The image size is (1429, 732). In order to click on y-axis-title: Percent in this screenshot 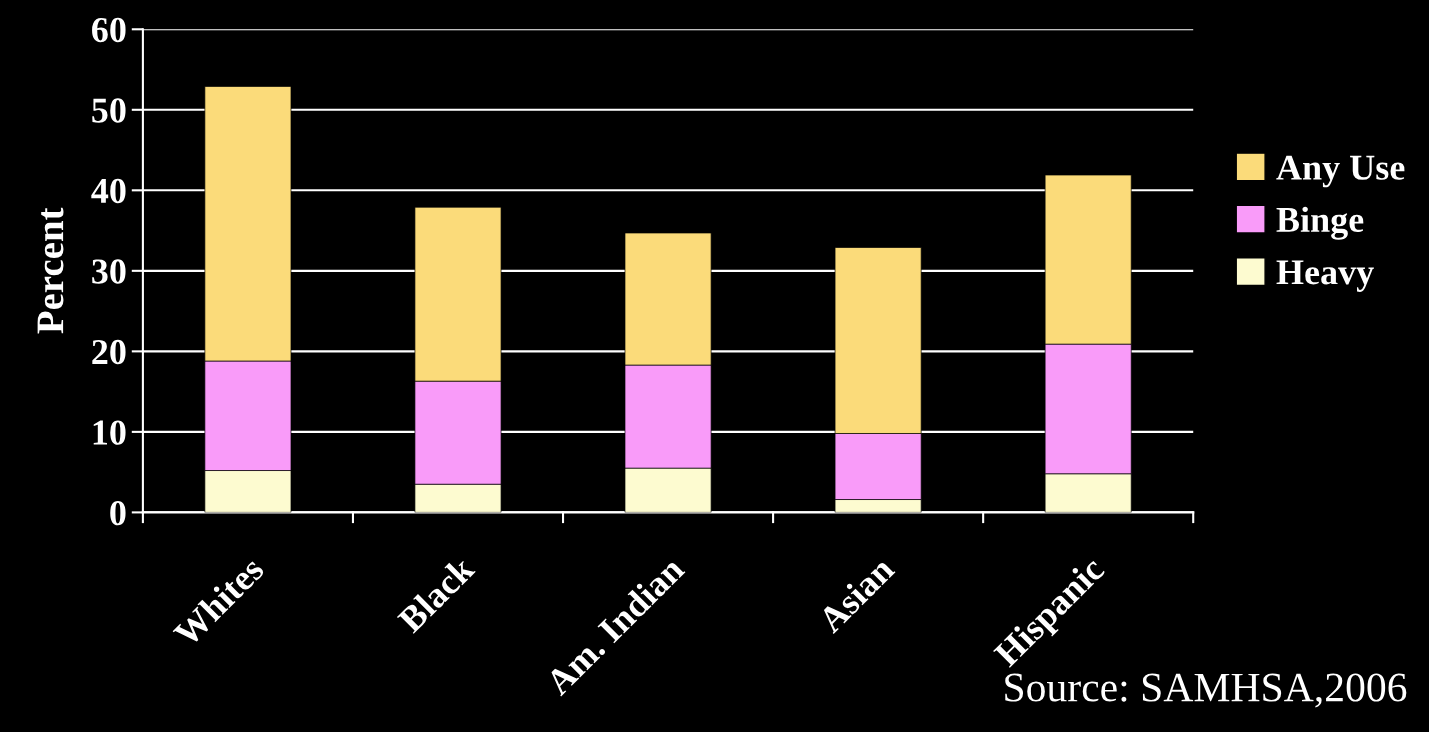, I will do `click(50, 270)`.